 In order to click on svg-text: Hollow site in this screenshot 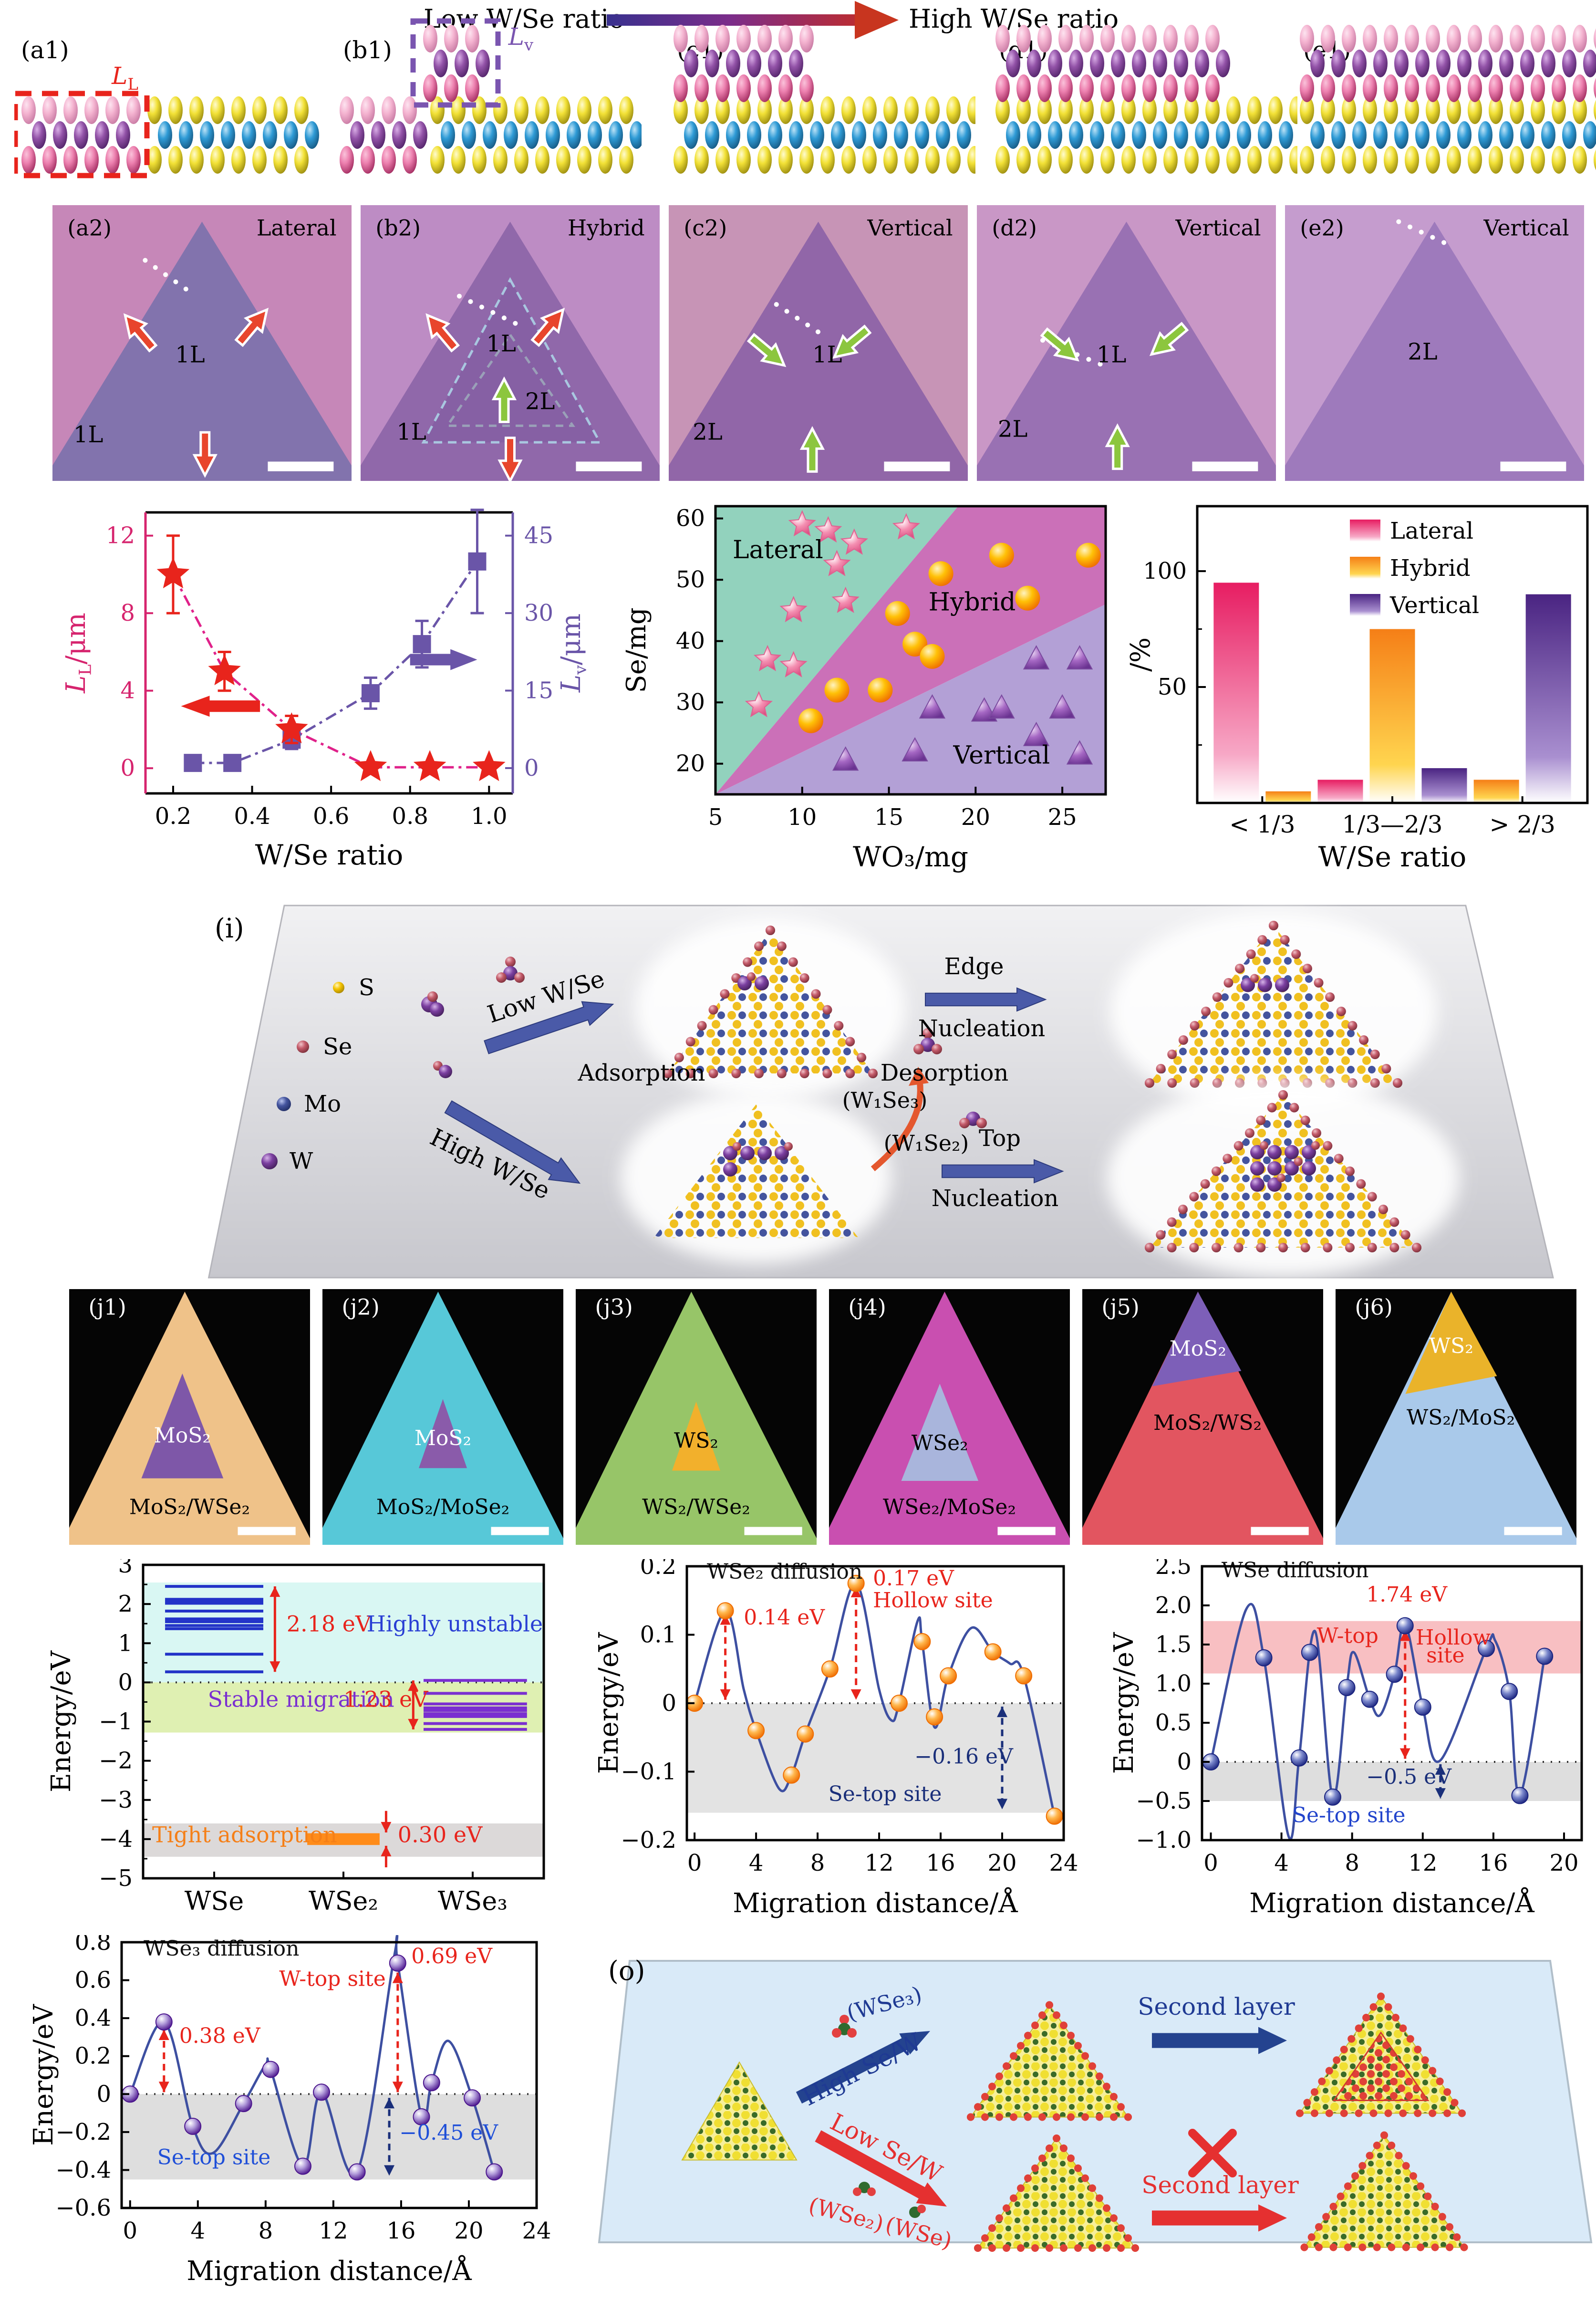, I will do `click(933, 1600)`.